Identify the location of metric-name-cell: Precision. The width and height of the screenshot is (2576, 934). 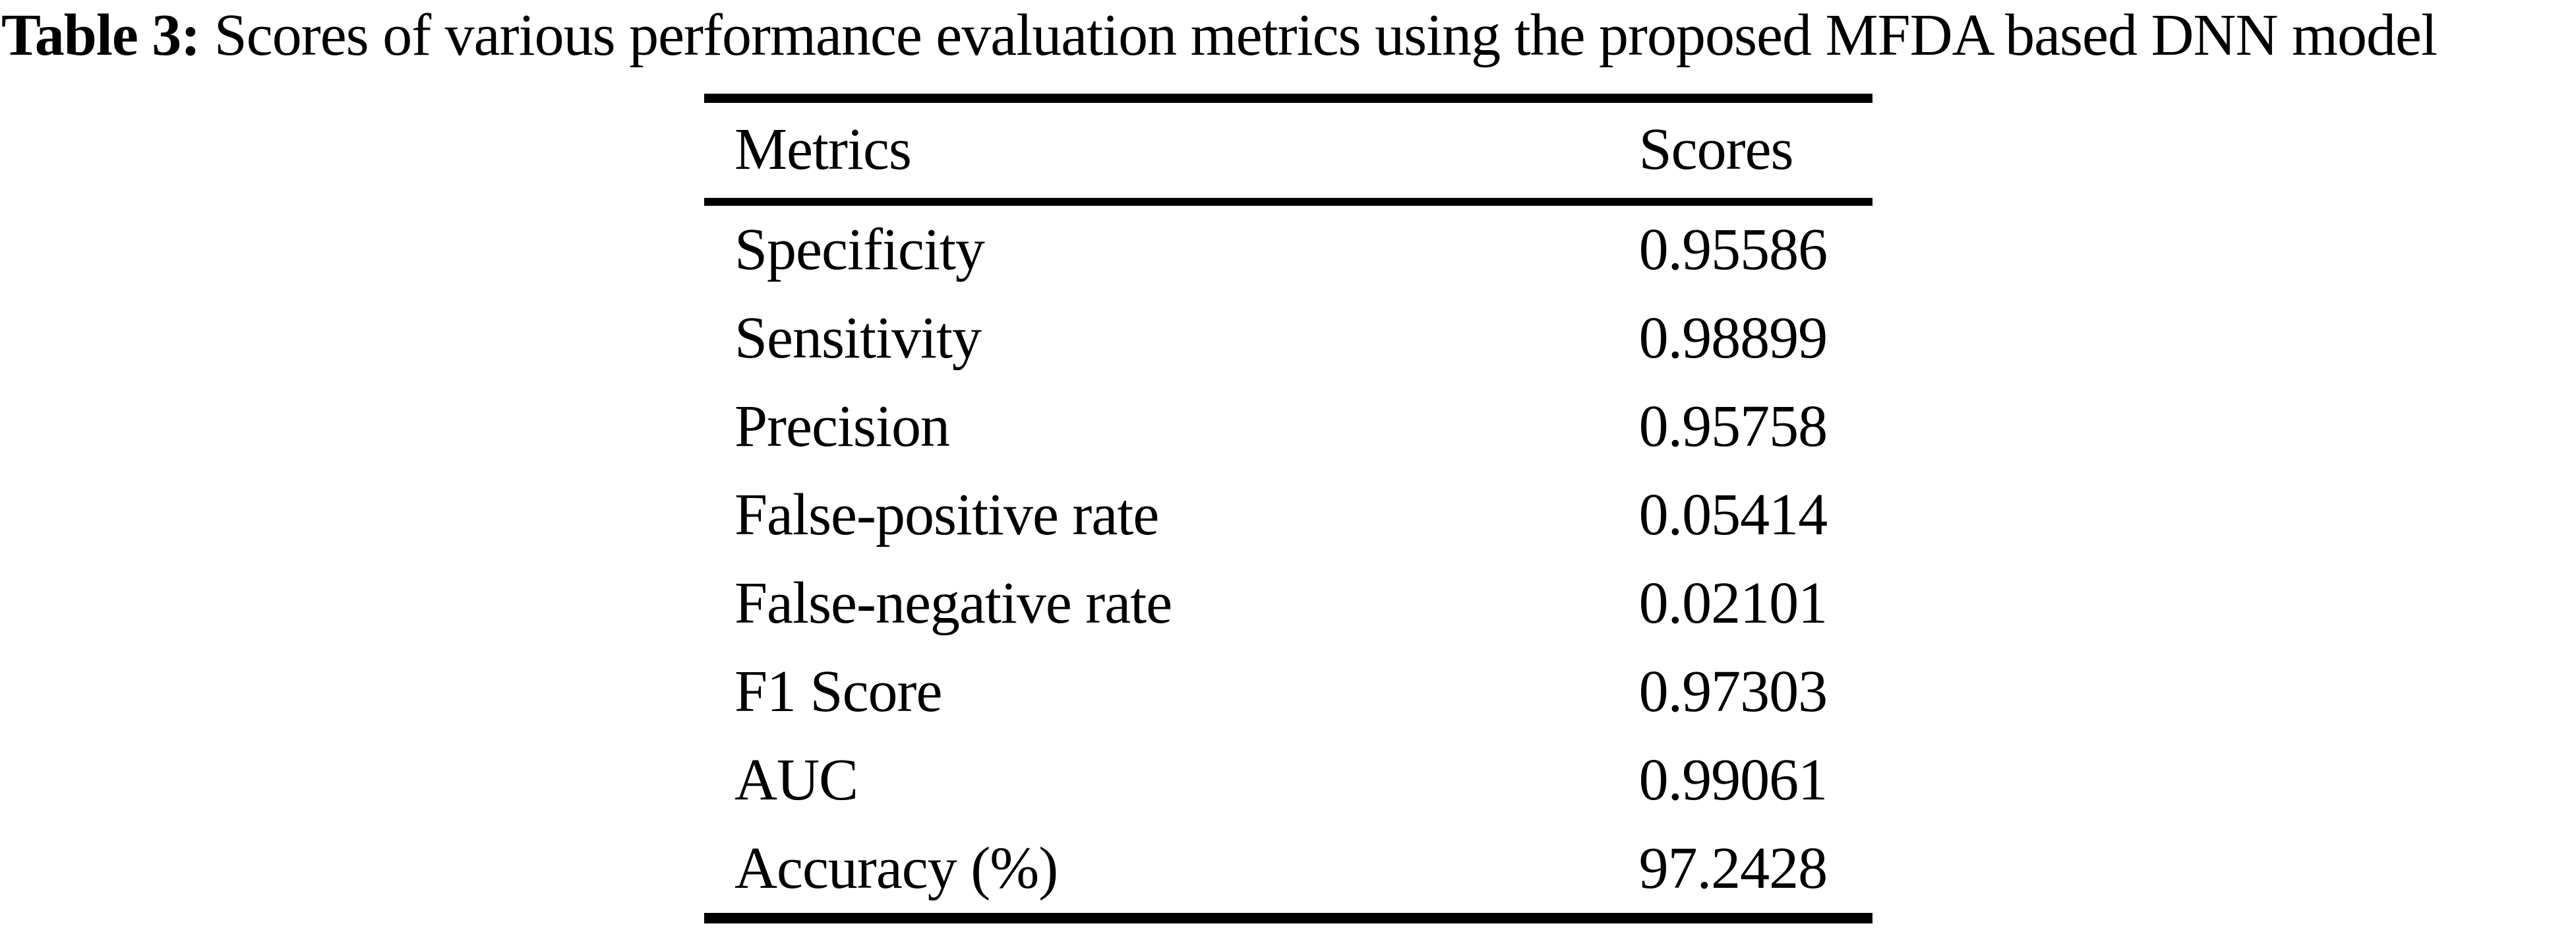
(842, 426).